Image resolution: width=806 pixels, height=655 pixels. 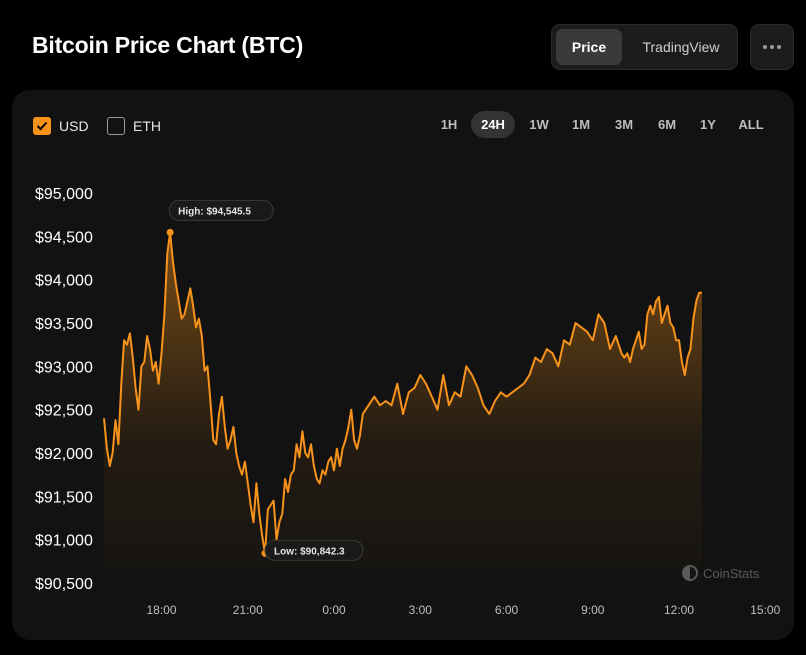 I want to click on y-tick-label: $93,000, so click(x=64, y=367).